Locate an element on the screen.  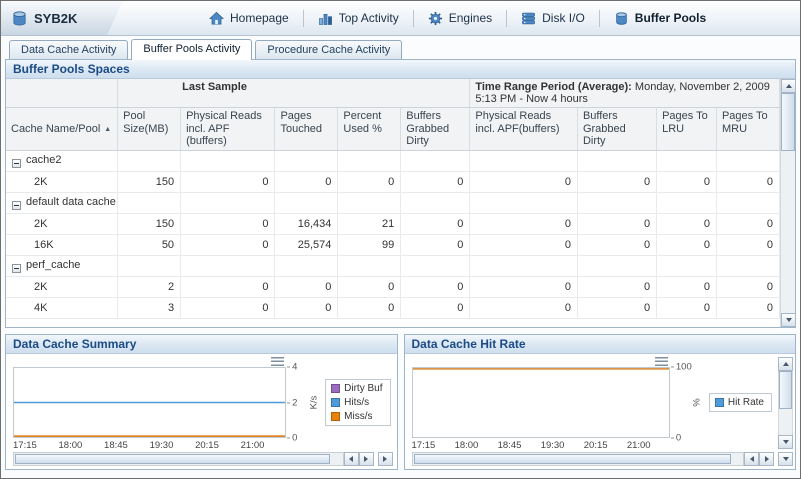
nav-item-homepage: Homepage is located at coordinates (249, 18).